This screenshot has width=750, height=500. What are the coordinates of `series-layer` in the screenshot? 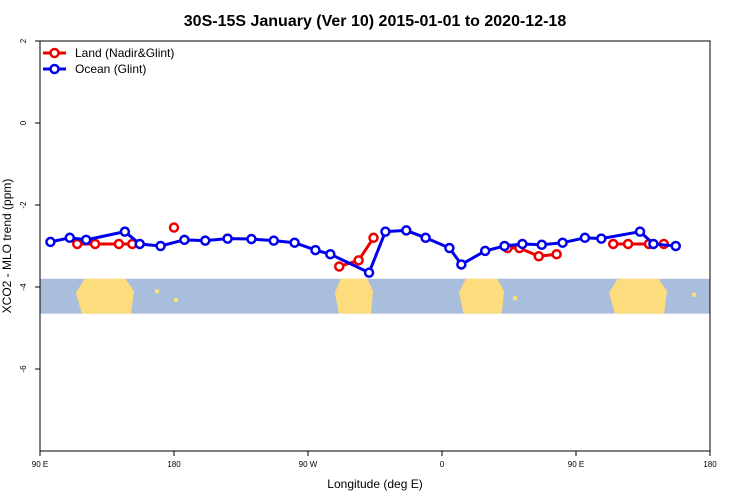 It's located at (363, 250).